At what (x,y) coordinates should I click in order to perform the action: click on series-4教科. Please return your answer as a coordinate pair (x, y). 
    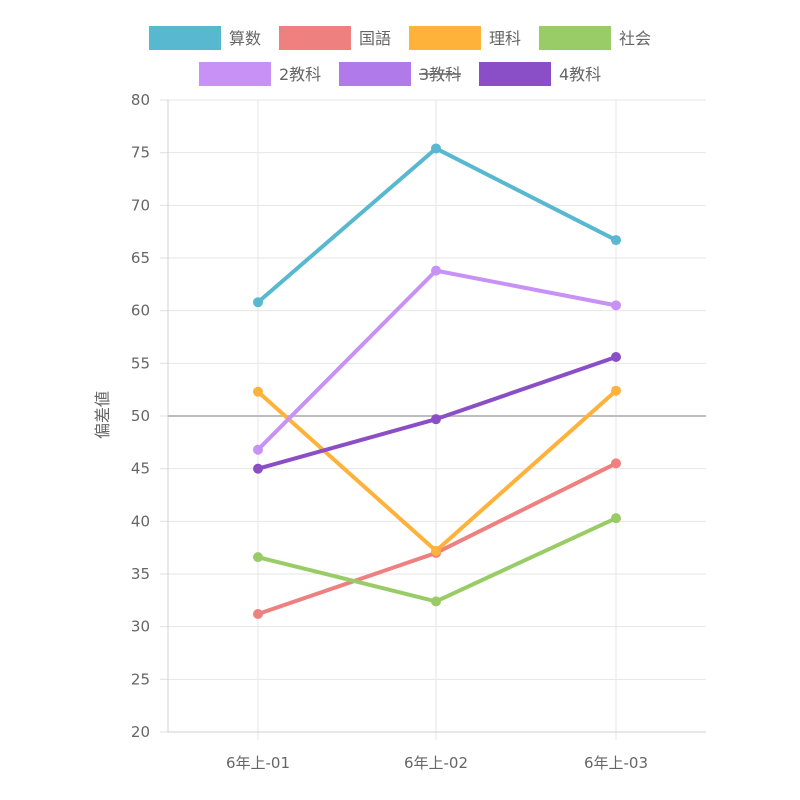
    Looking at the image, I should click on (437, 413).